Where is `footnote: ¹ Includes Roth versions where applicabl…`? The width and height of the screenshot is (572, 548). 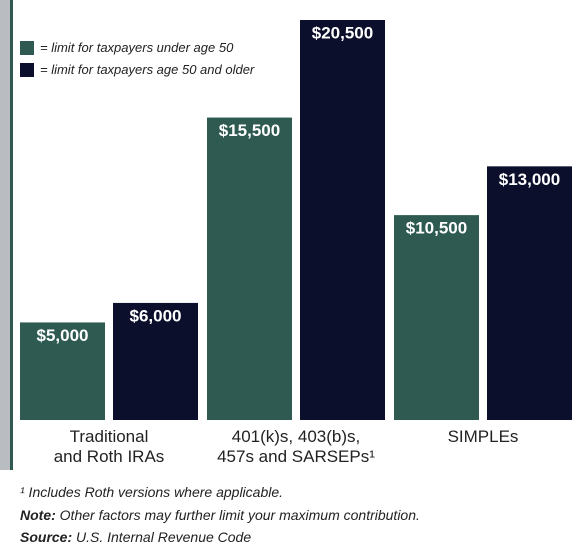 footnote: ¹ Includes Roth versions where applicabl… is located at coordinates (152, 492).